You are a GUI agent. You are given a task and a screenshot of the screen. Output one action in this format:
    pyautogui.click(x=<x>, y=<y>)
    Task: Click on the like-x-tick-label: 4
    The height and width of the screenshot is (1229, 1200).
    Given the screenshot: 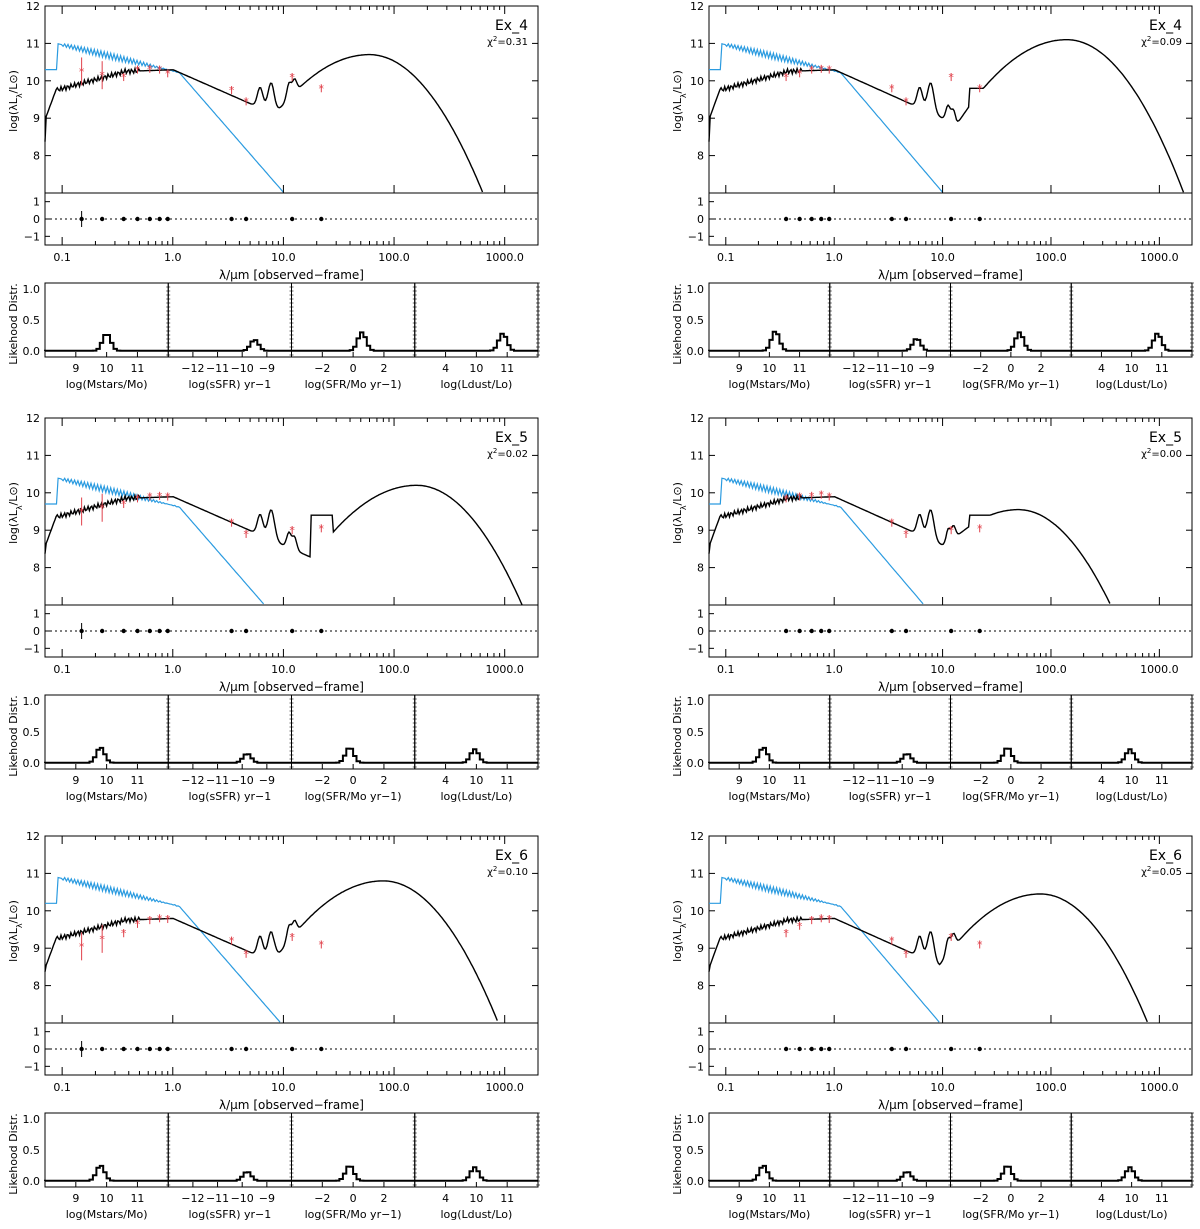 What is the action you would take?
    pyautogui.click(x=445, y=1198)
    